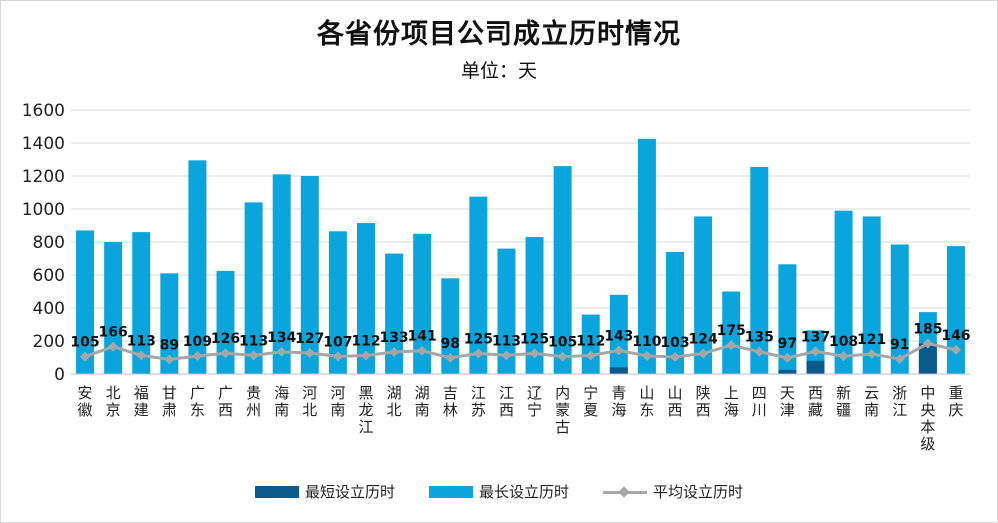 The image size is (998, 523). What do you see at coordinates (731, 331) in the screenshot?
I see `avg-data-label: 175` at bounding box center [731, 331].